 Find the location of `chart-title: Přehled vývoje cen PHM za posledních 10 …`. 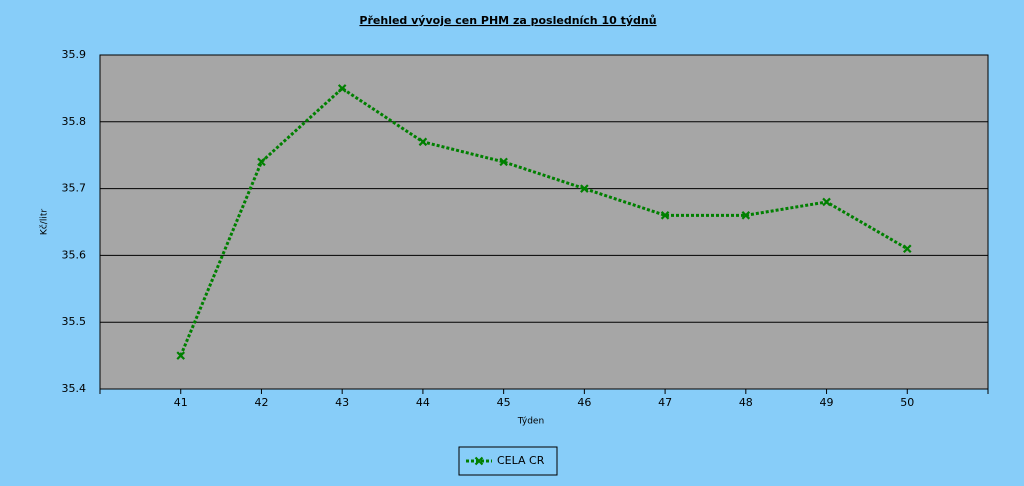

chart-title: Přehled vývoje cen PHM za posledních 10 … is located at coordinates (507, 20).